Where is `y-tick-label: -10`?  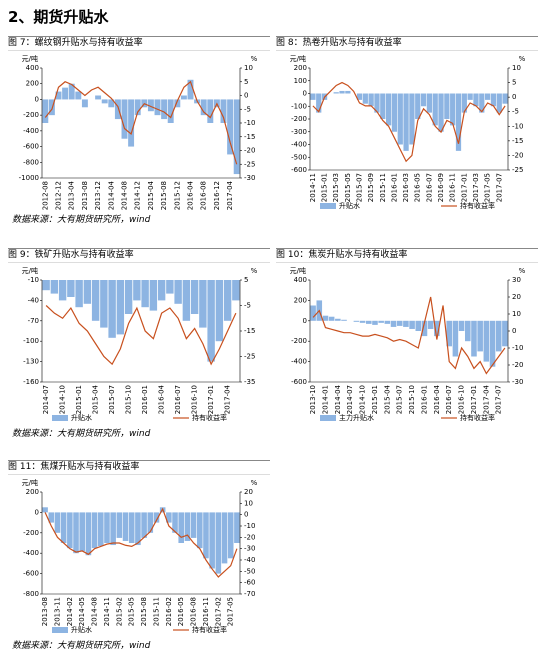
y-tick-label: -10 is located at coordinates (33, 280).